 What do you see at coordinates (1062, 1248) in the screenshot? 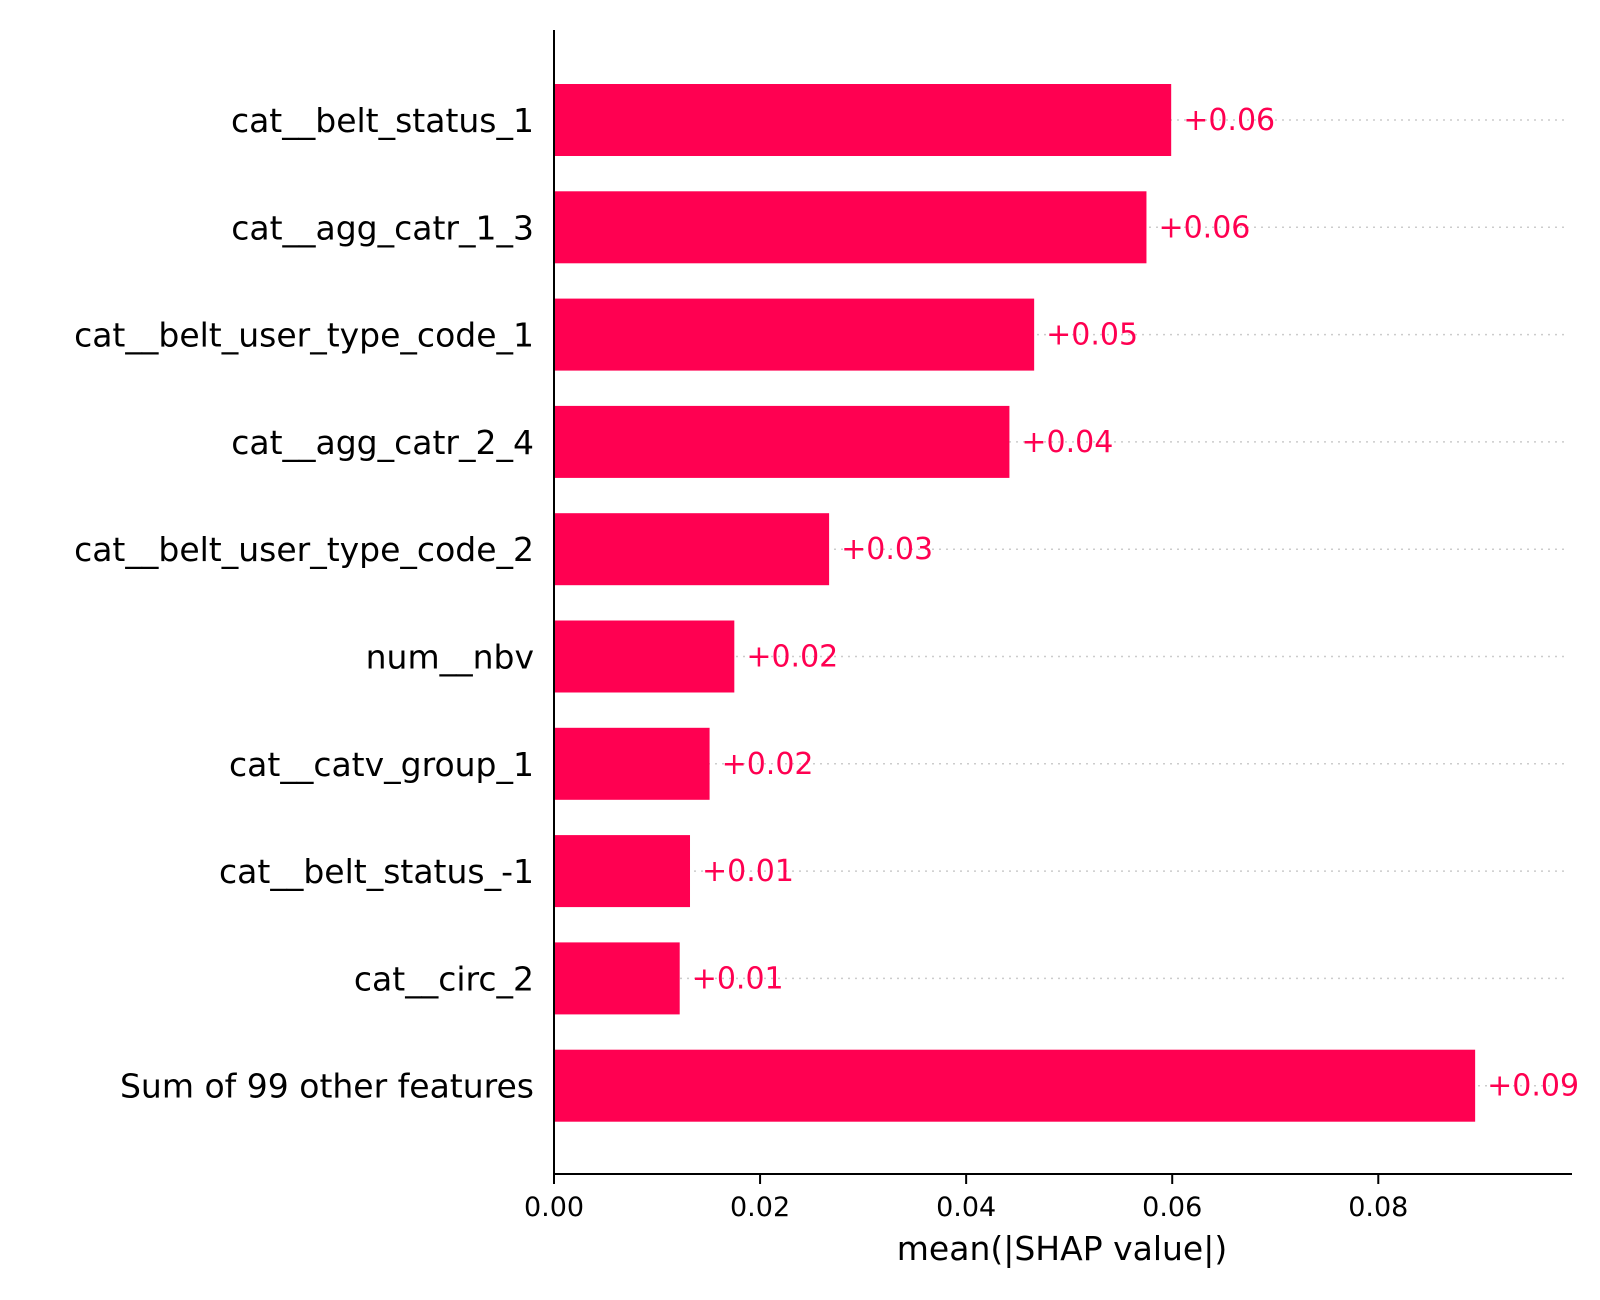
I see `x-axis-label: mean(|SHAP value|)` at bounding box center [1062, 1248].